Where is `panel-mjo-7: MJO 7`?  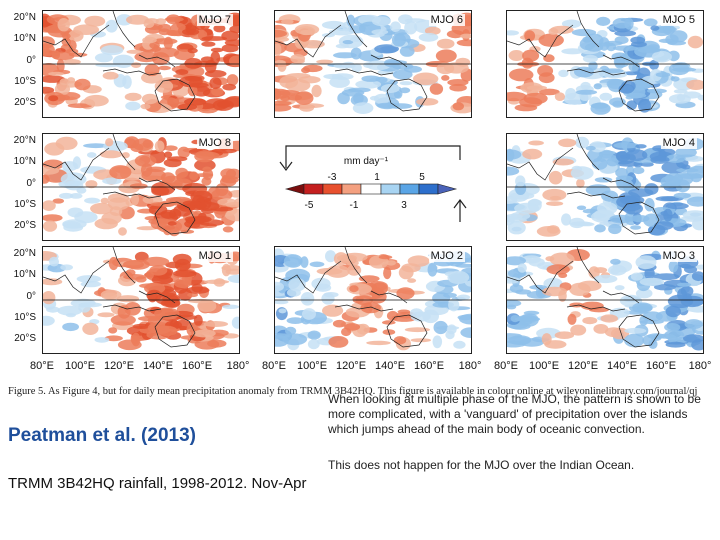 panel-mjo-7: MJO 7 is located at coordinates (141, 64).